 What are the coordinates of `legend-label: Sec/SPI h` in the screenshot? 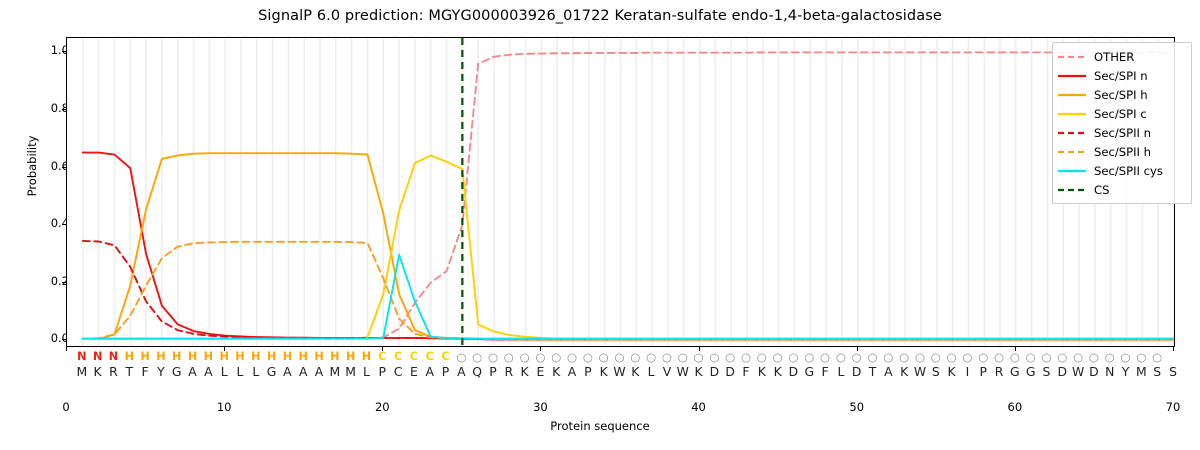 It's located at (1121, 94).